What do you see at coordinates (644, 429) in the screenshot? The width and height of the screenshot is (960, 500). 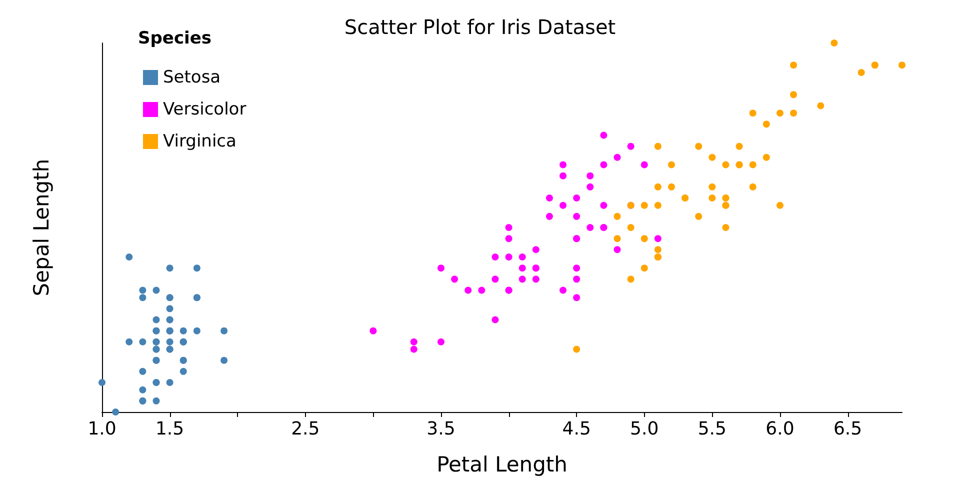 I see `x-tick-label: 5.0` at bounding box center [644, 429].